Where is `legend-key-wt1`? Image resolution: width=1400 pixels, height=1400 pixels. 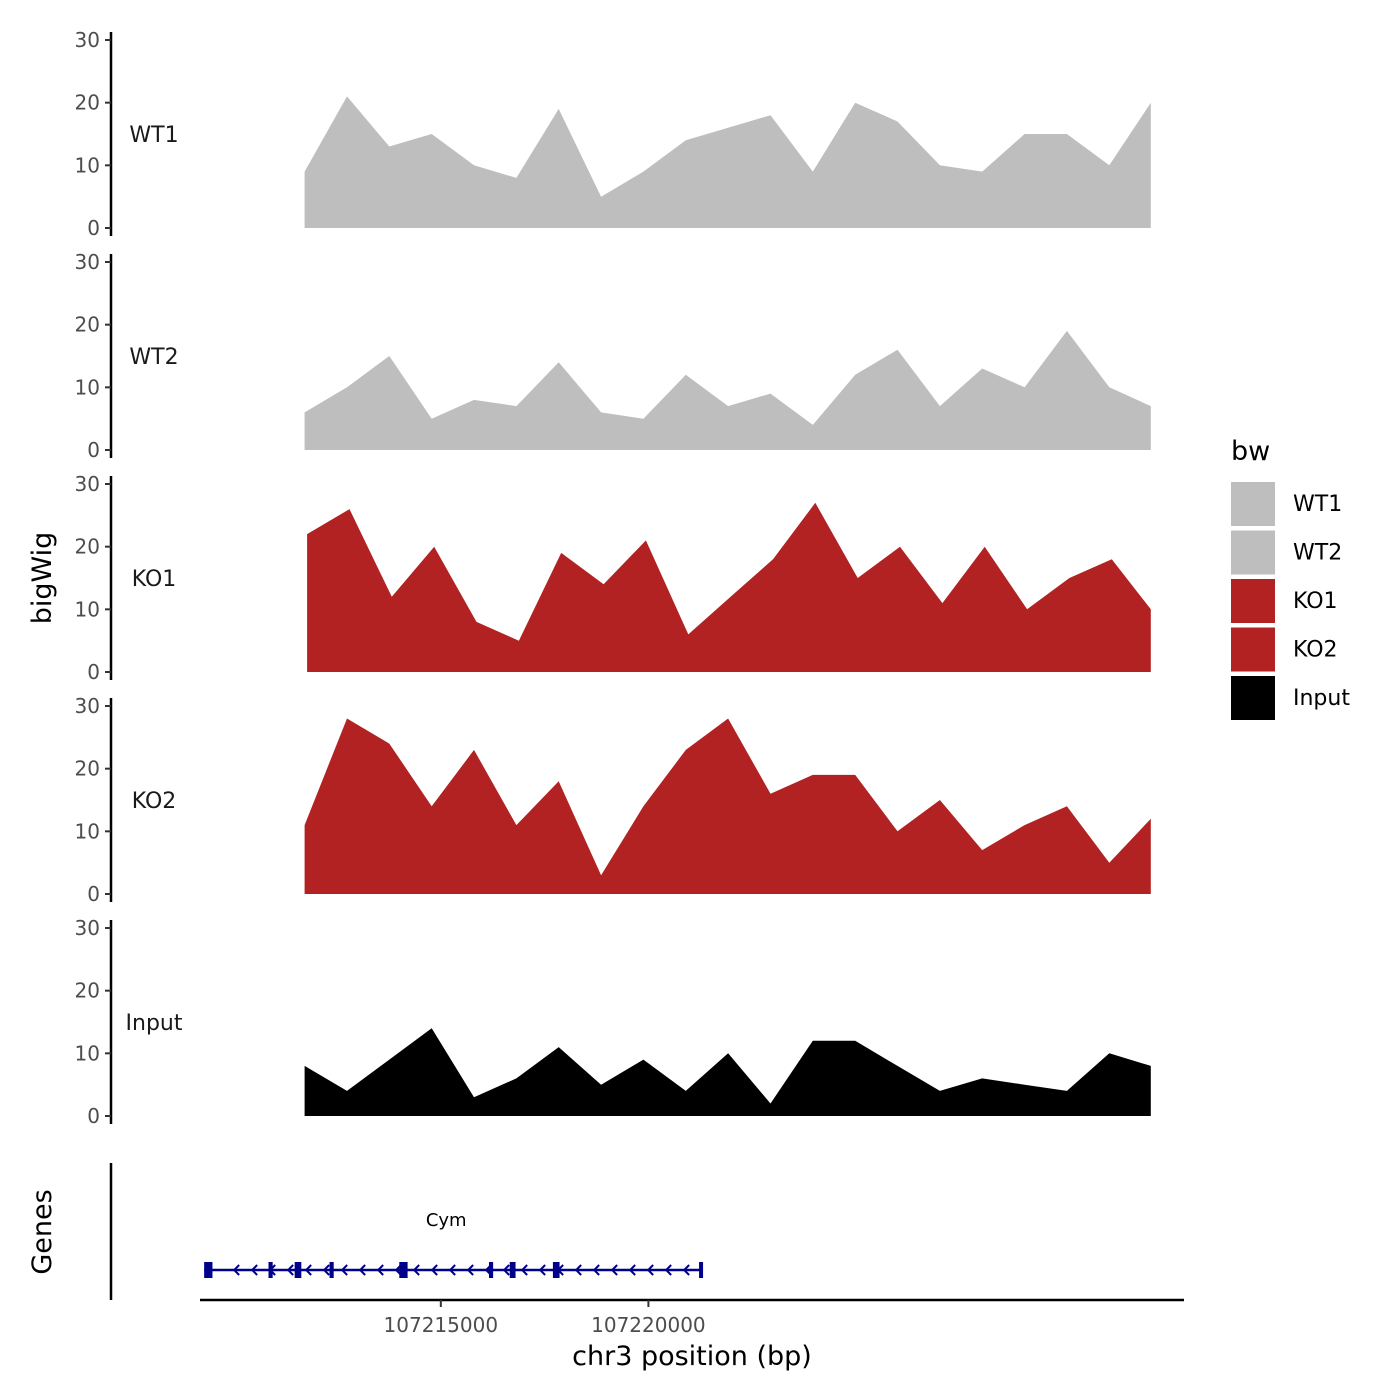 legend-key-wt1 is located at coordinates (1253, 504).